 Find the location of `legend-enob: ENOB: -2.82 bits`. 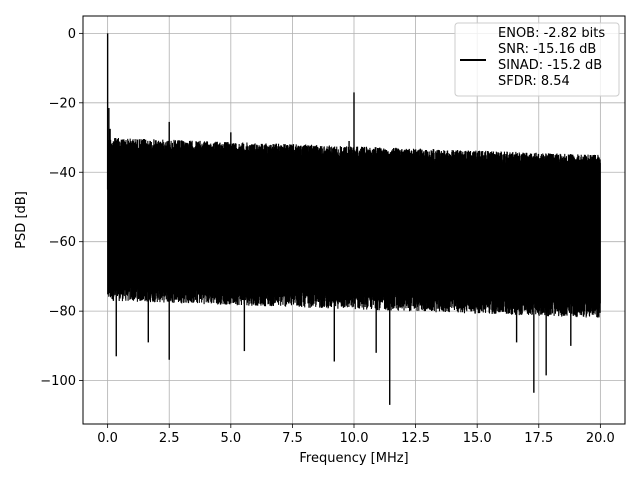

legend-enob: ENOB: -2.82 bits is located at coordinates (551, 33).